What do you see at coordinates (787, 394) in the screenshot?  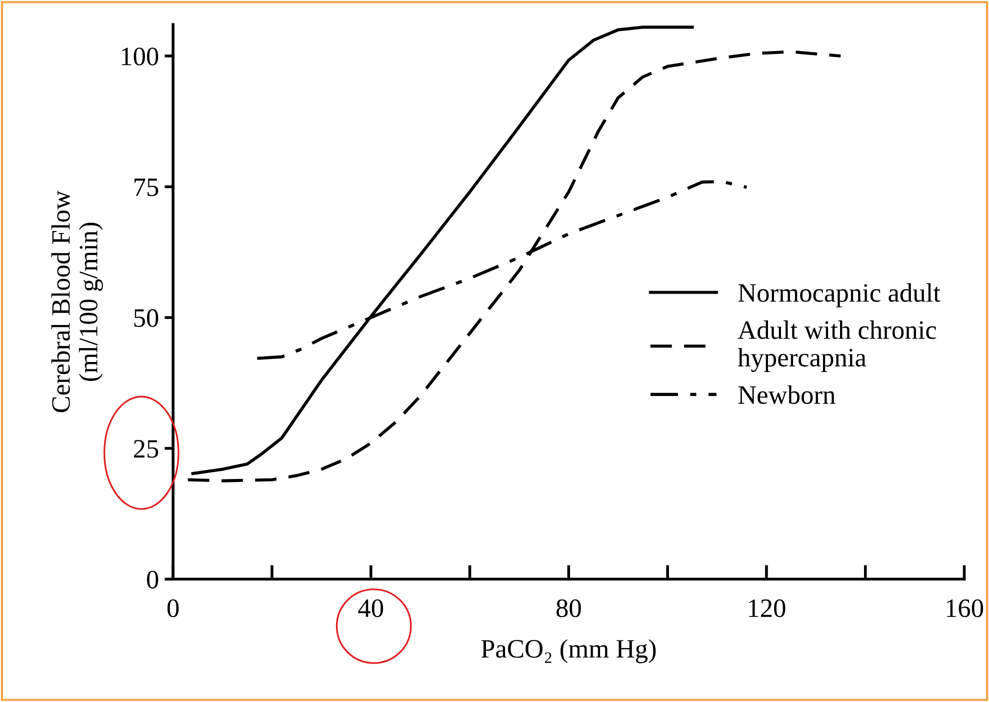 I see `legend-label: Newborn` at bounding box center [787, 394].